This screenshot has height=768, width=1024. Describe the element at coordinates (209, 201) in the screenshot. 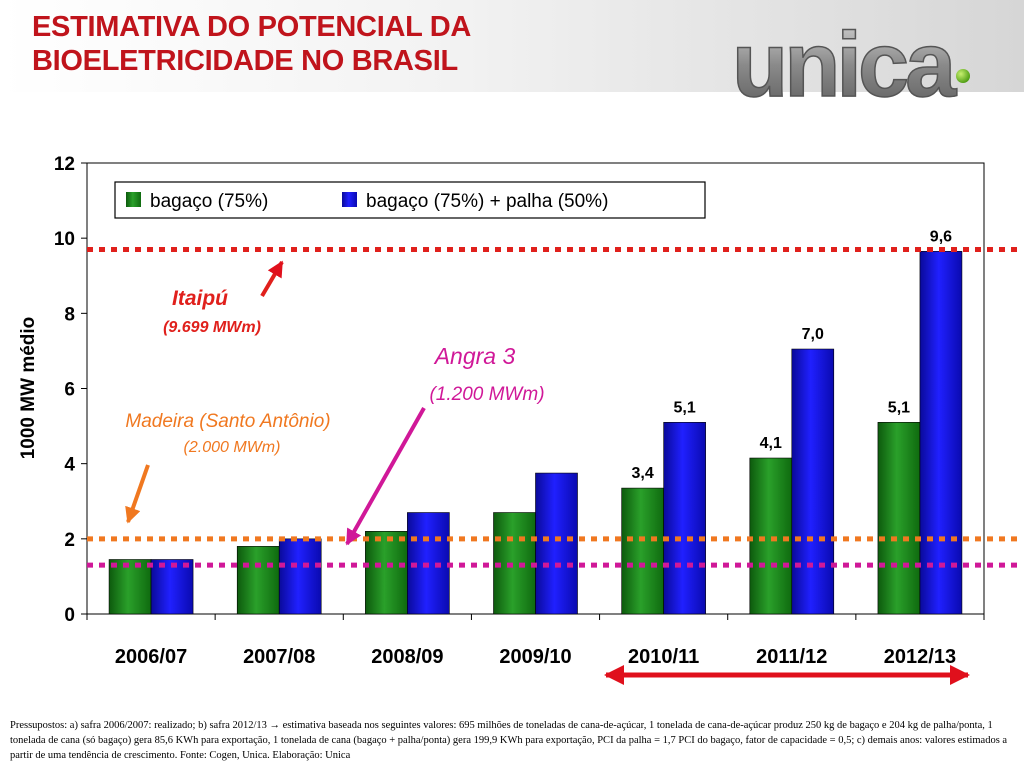

I see `legend-label-series-1: bagaço (75%)` at that location.